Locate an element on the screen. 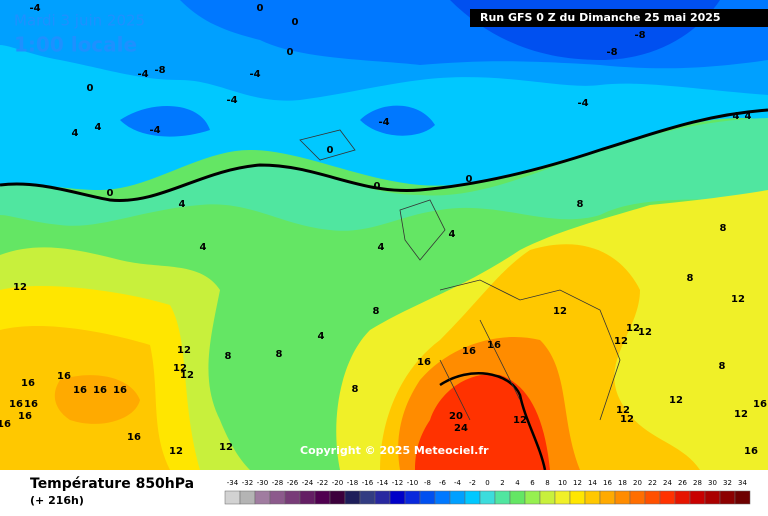 This screenshot has width=768, height=516. scale-label: 20 is located at coordinates (637, 483).